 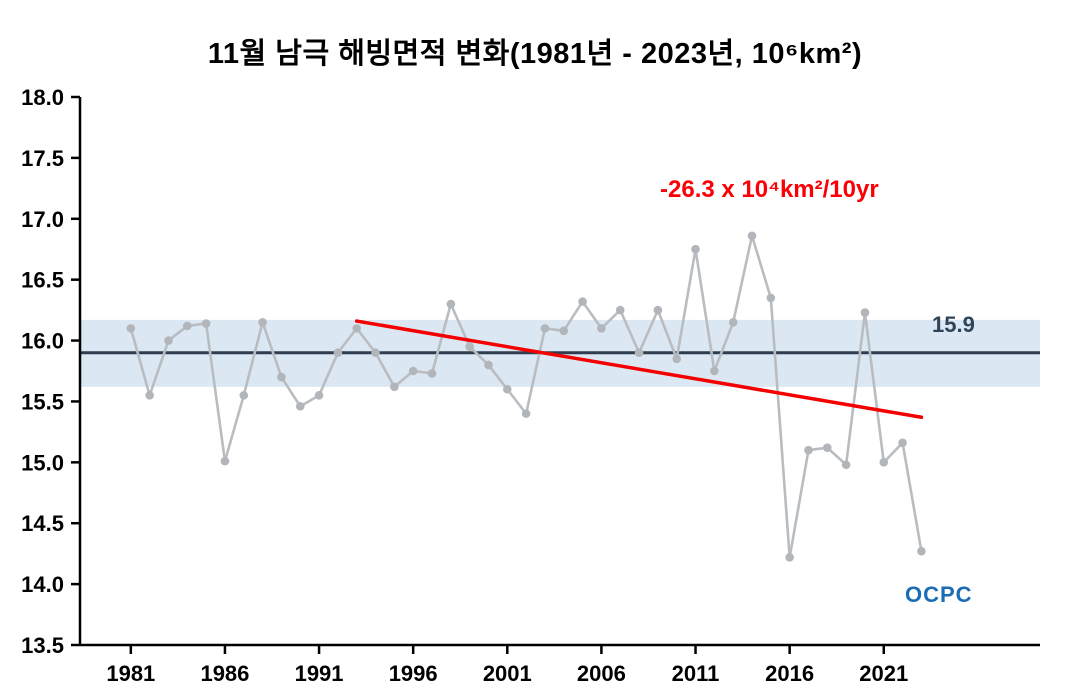 I want to click on x-tick-label: 2016, so click(x=789, y=673).